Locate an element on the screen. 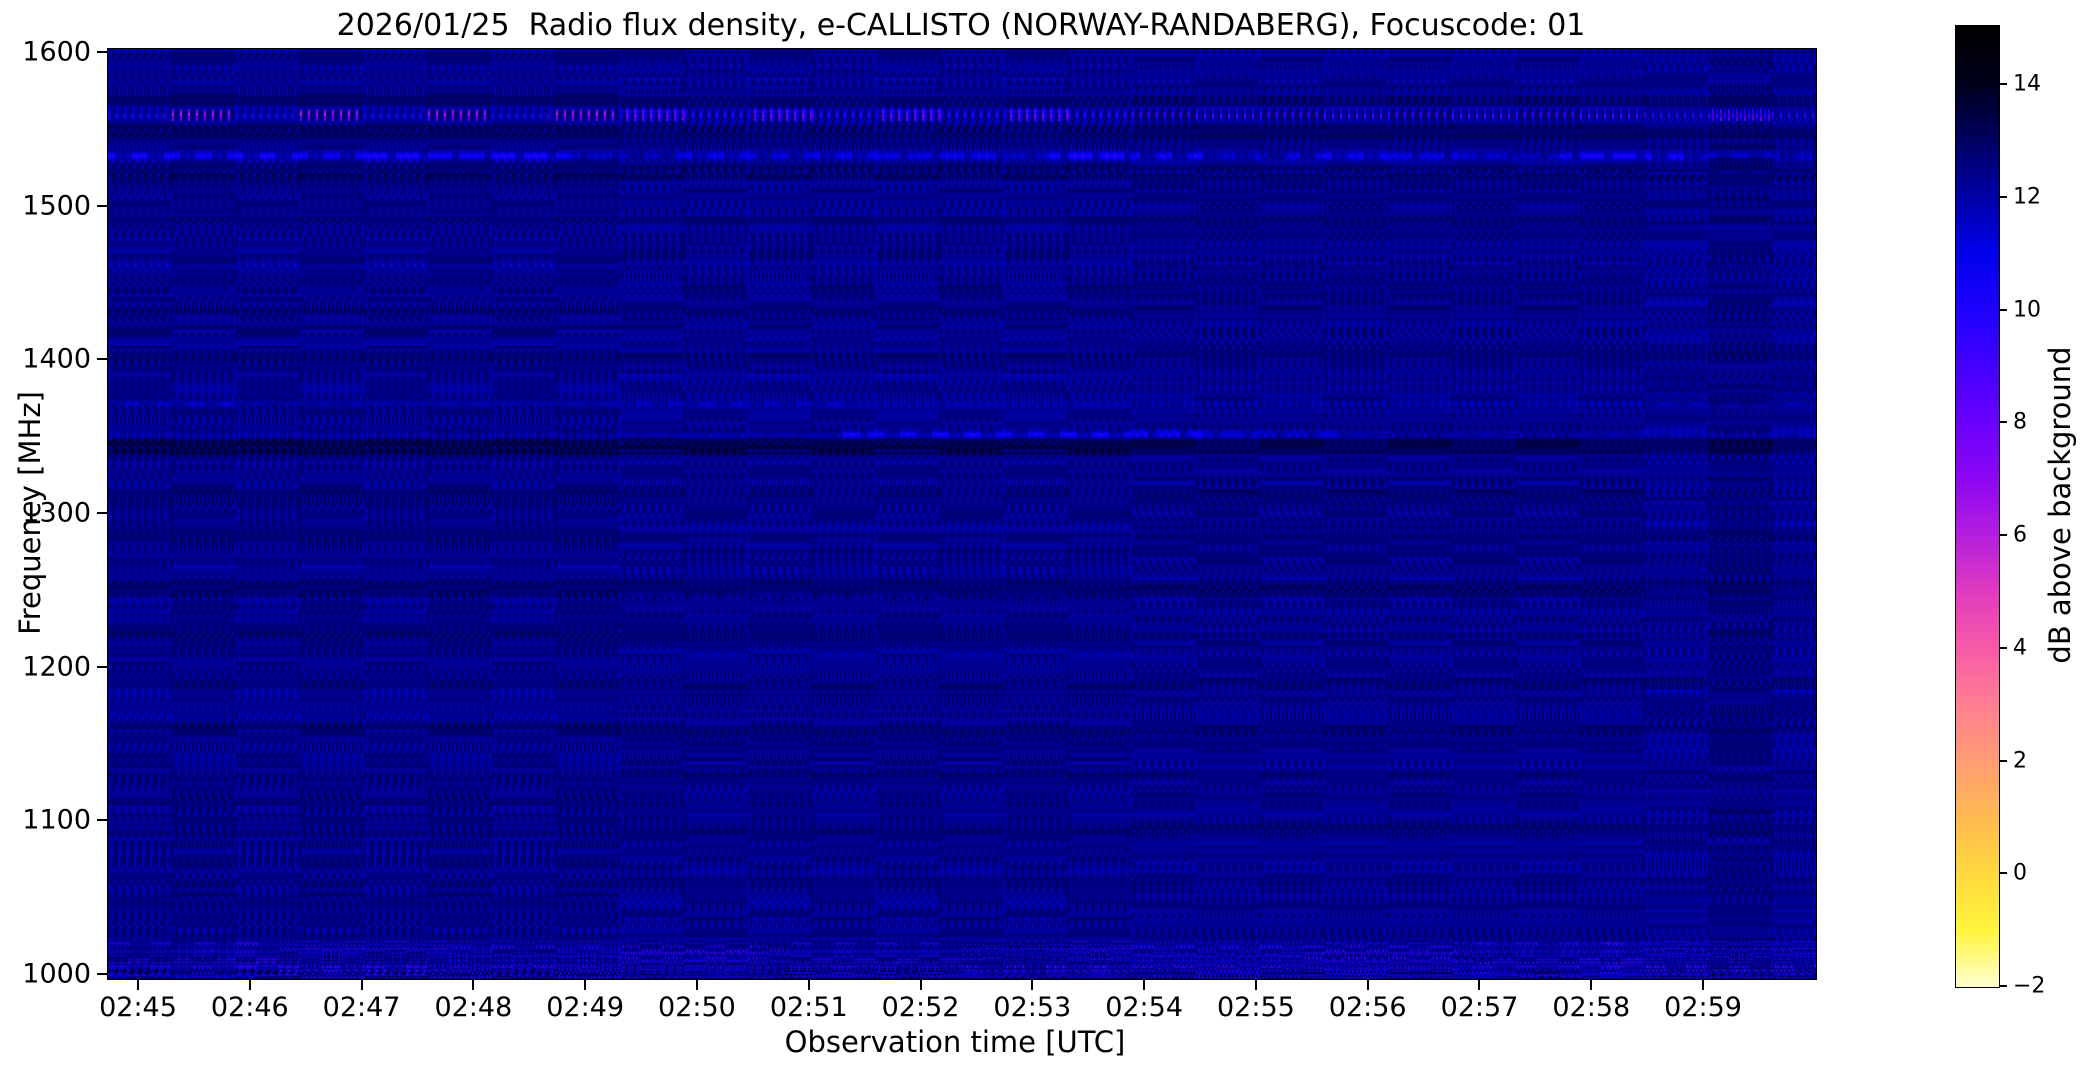 Image resolution: width=2085 pixels, height=1067 pixels. y-tick-label: 1200 is located at coordinates (56, 667).